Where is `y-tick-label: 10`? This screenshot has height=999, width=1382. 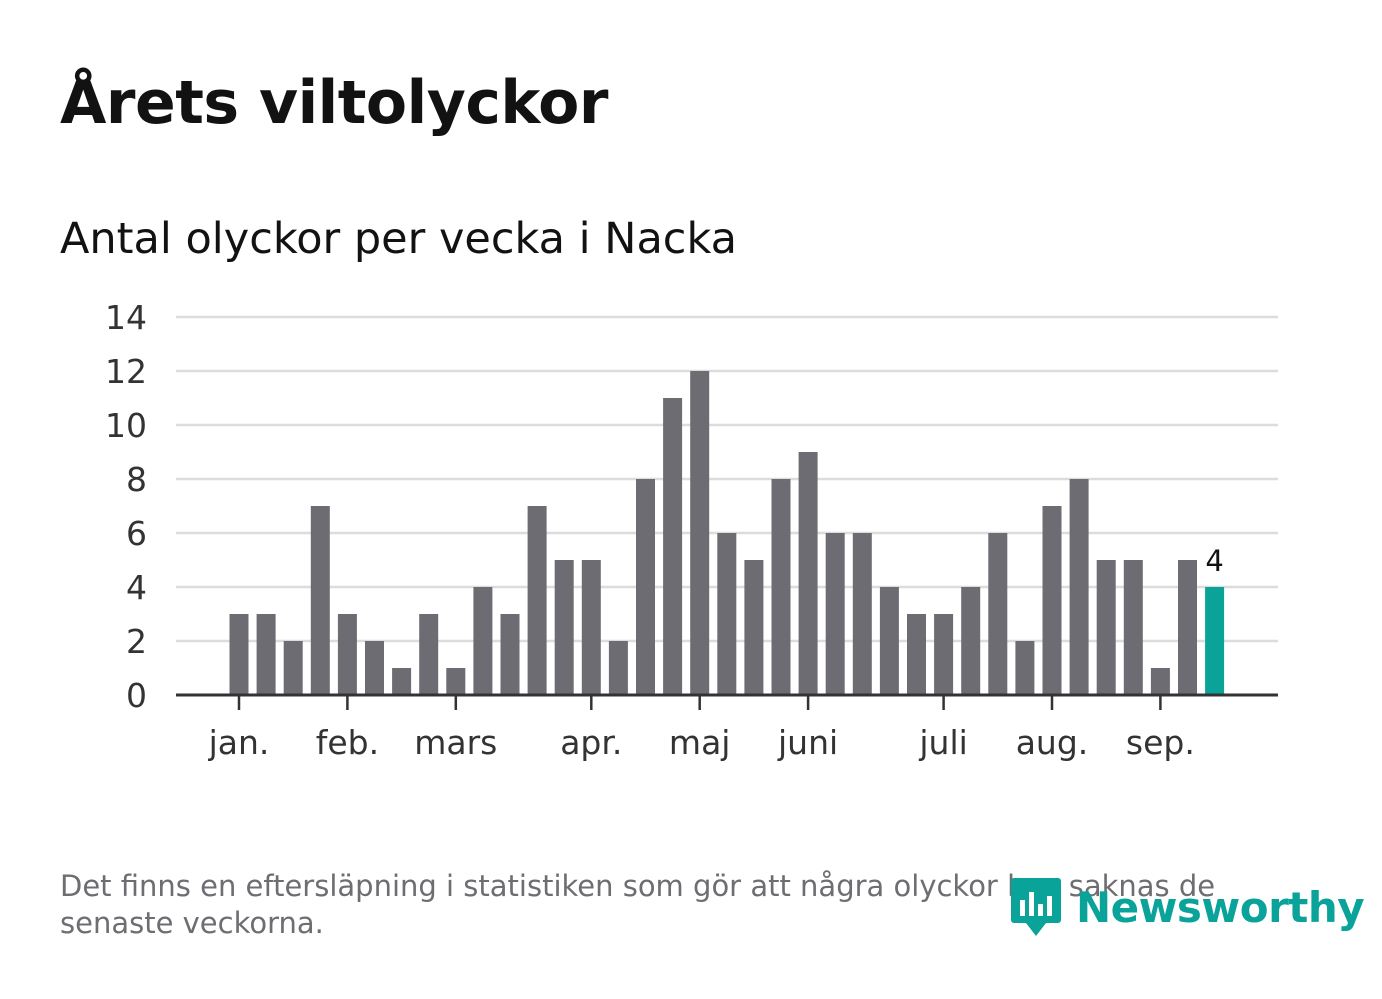
y-tick-label: 10 is located at coordinates (126, 425).